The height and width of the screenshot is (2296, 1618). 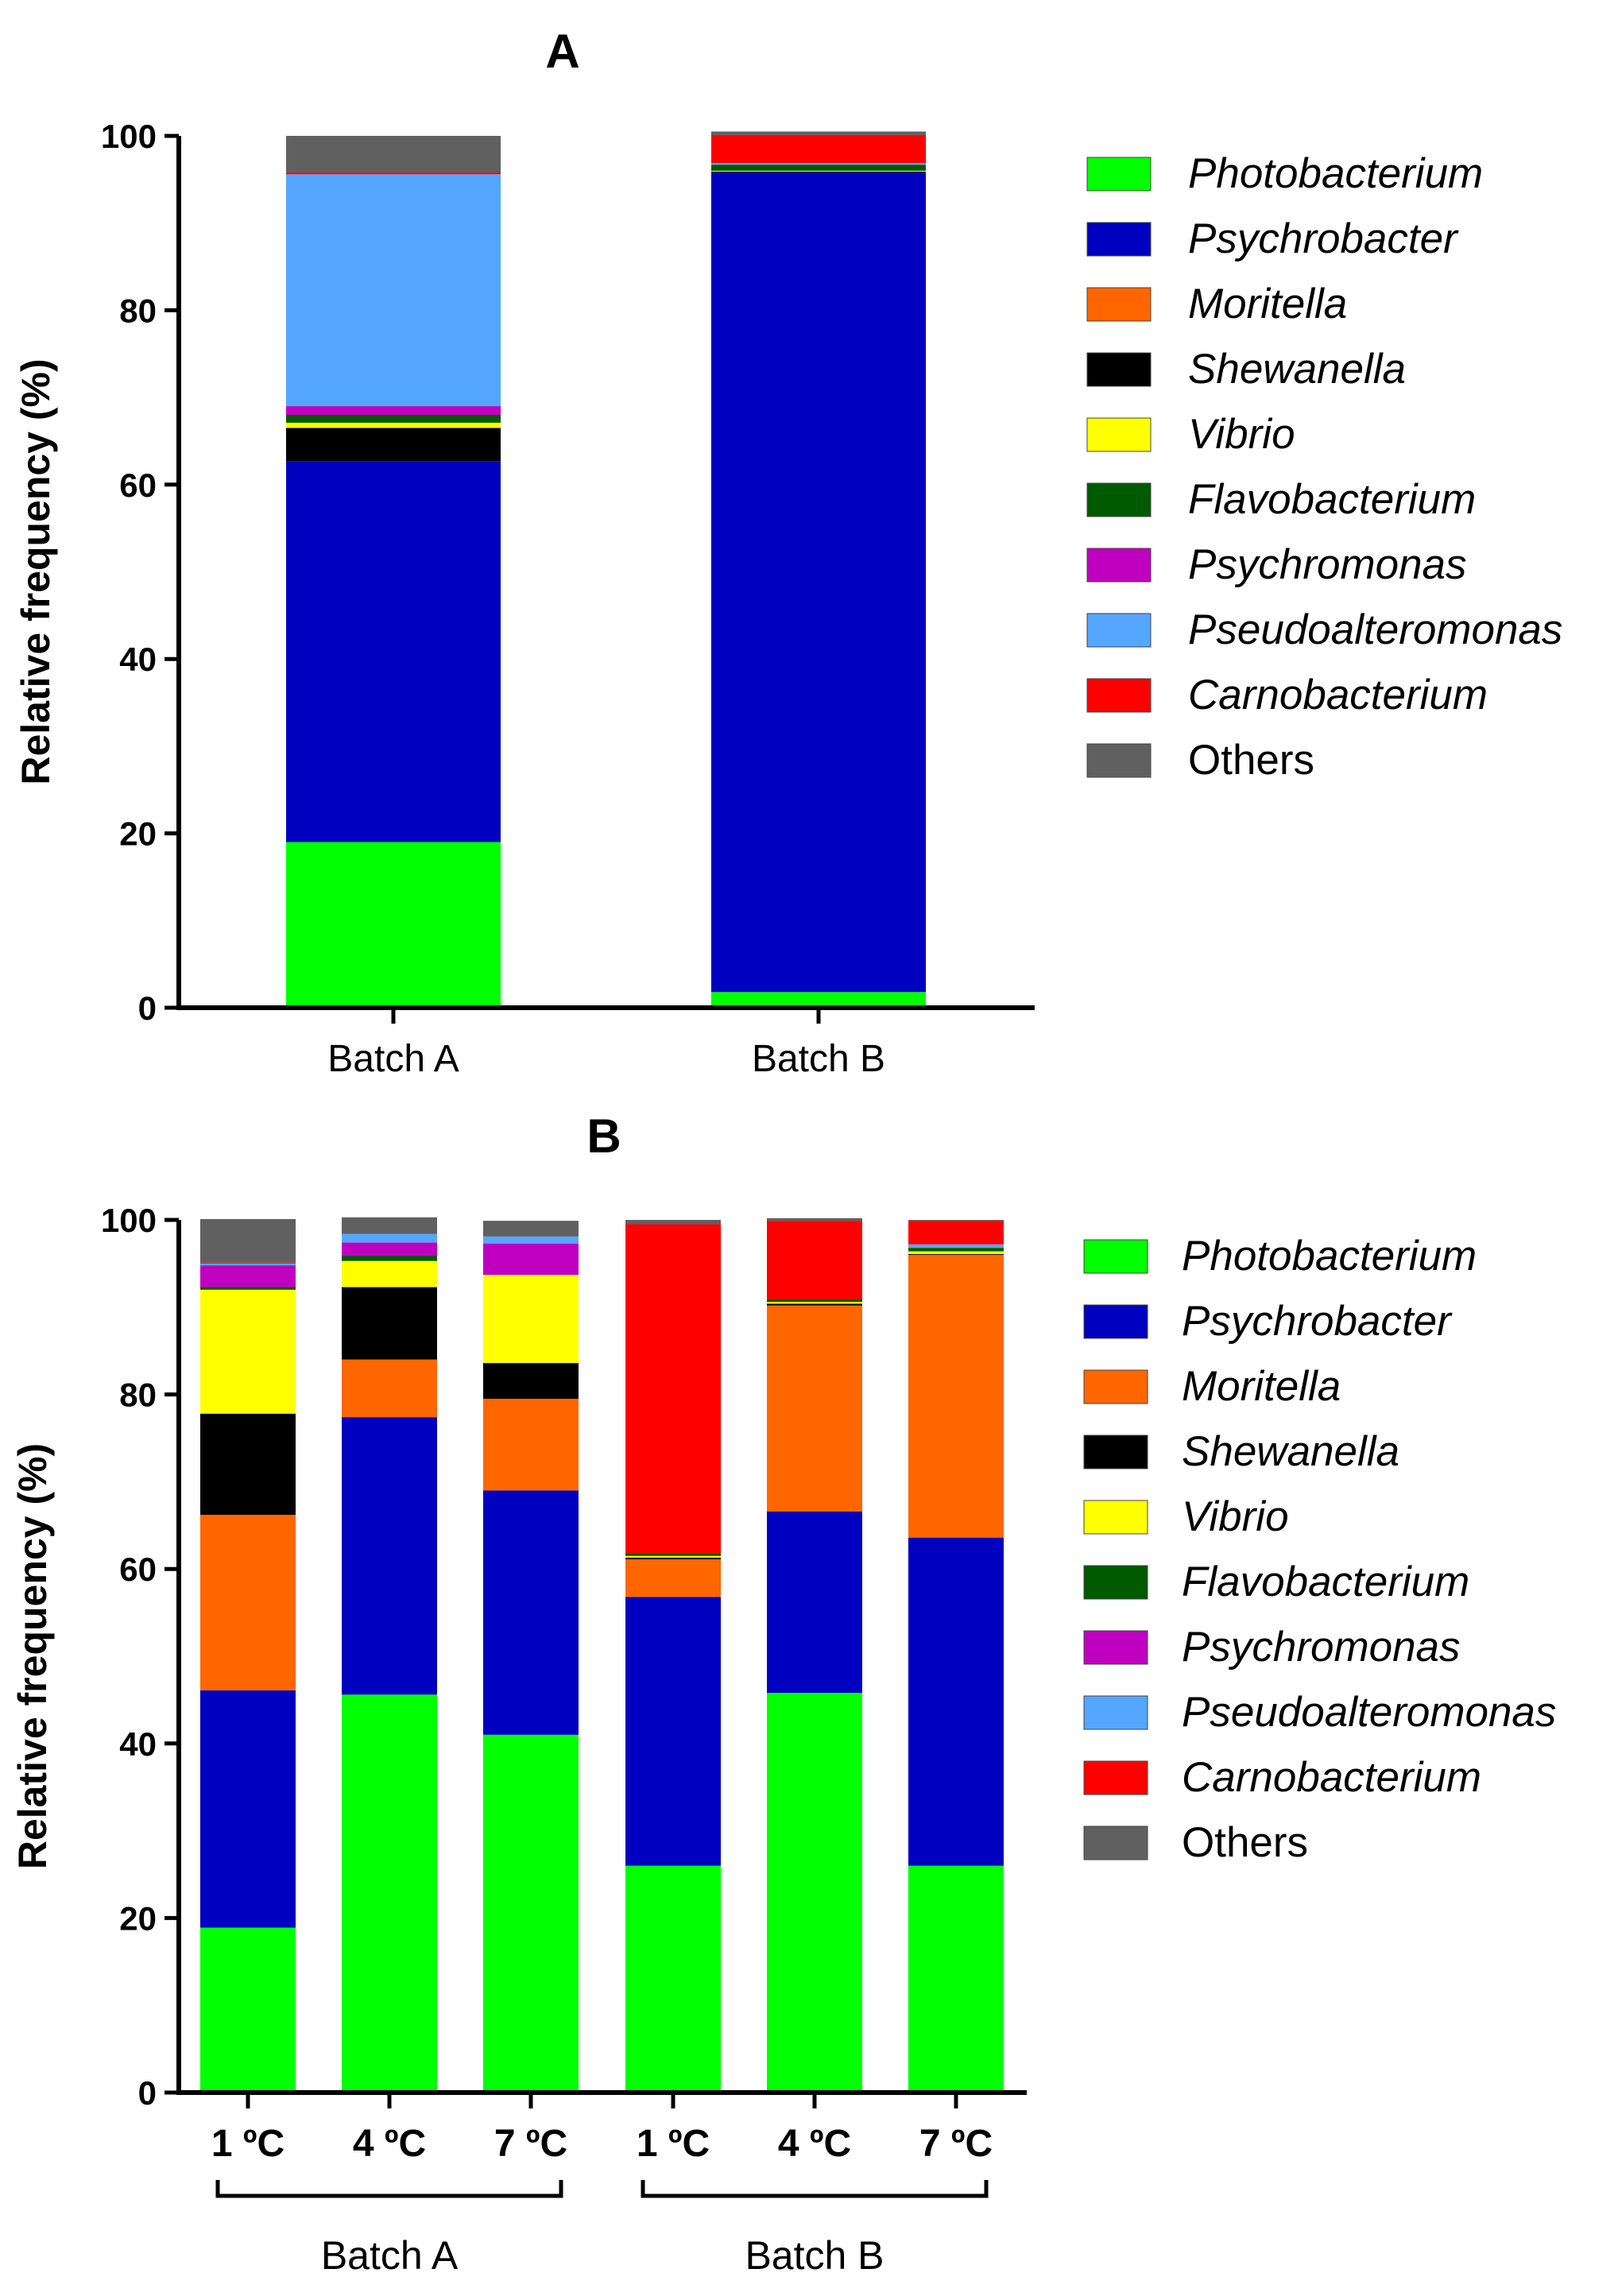 I want to click on legend-entry: Carnobacterium, so click(x=1338, y=695).